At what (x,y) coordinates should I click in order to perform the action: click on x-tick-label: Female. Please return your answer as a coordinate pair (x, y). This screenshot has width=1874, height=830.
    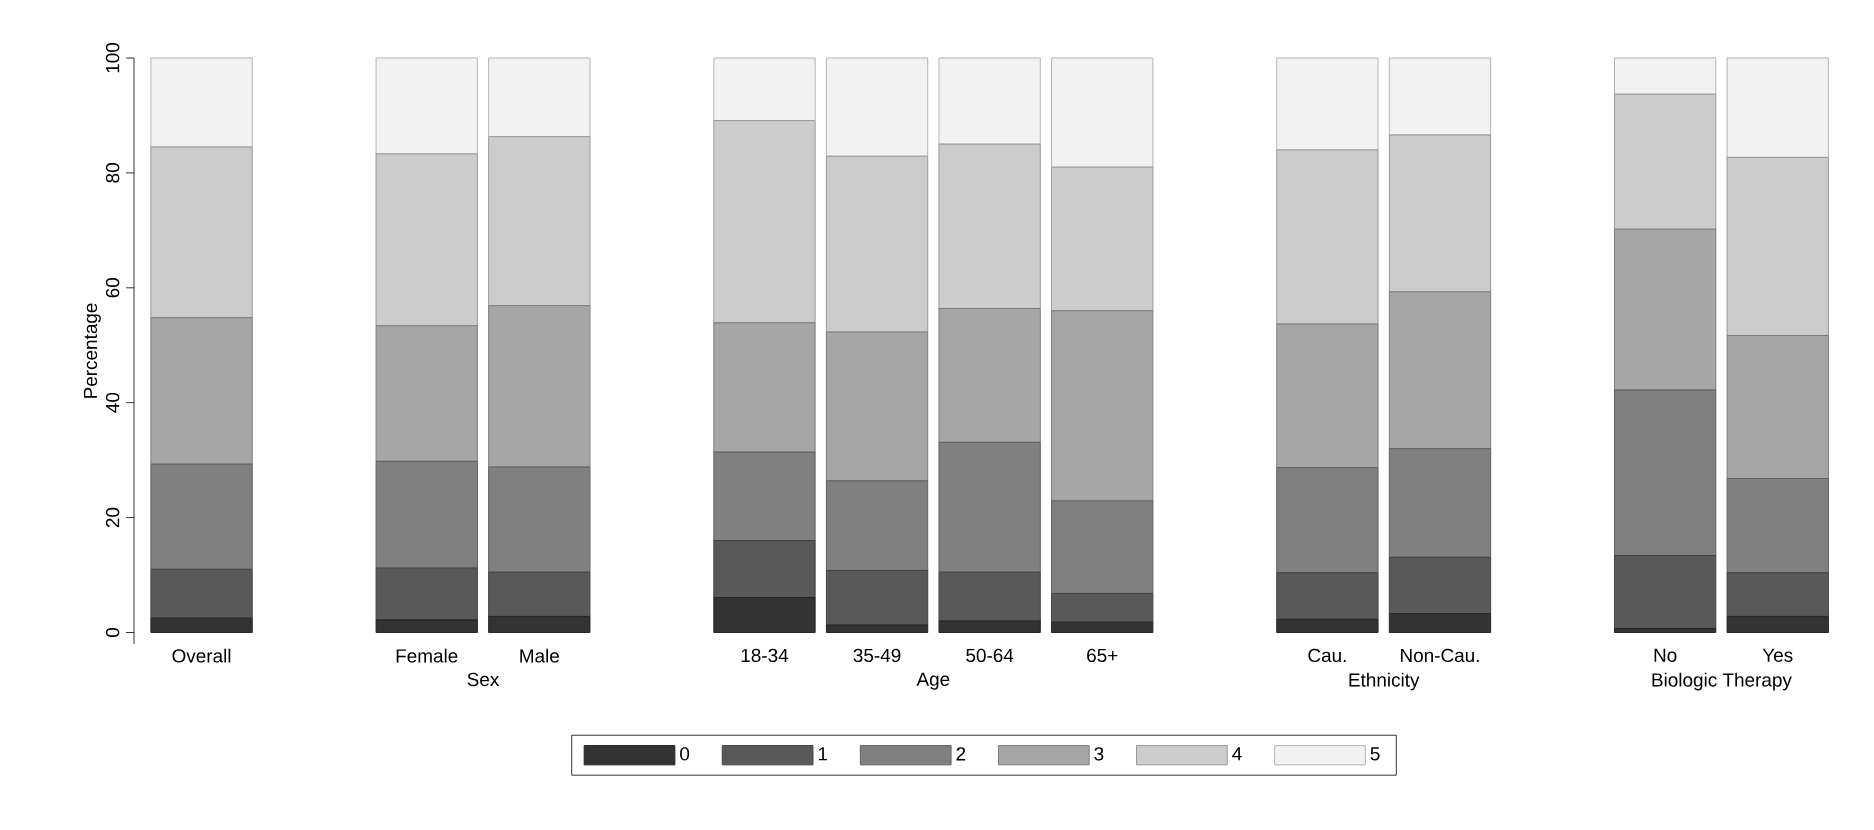
    Looking at the image, I should click on (427, 655).